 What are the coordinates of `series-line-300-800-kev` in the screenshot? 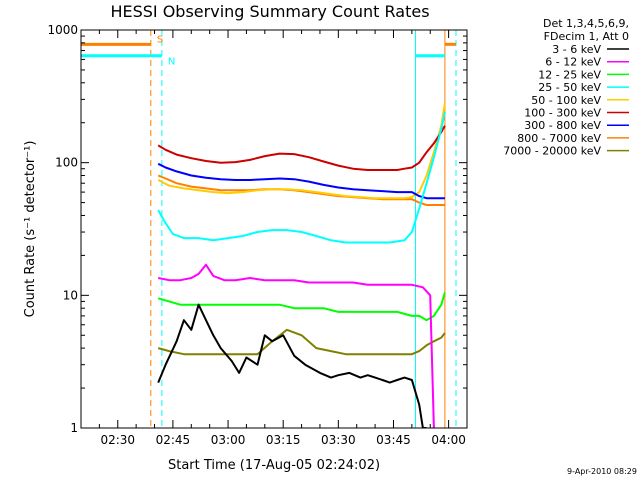 It's located at (301, 181).